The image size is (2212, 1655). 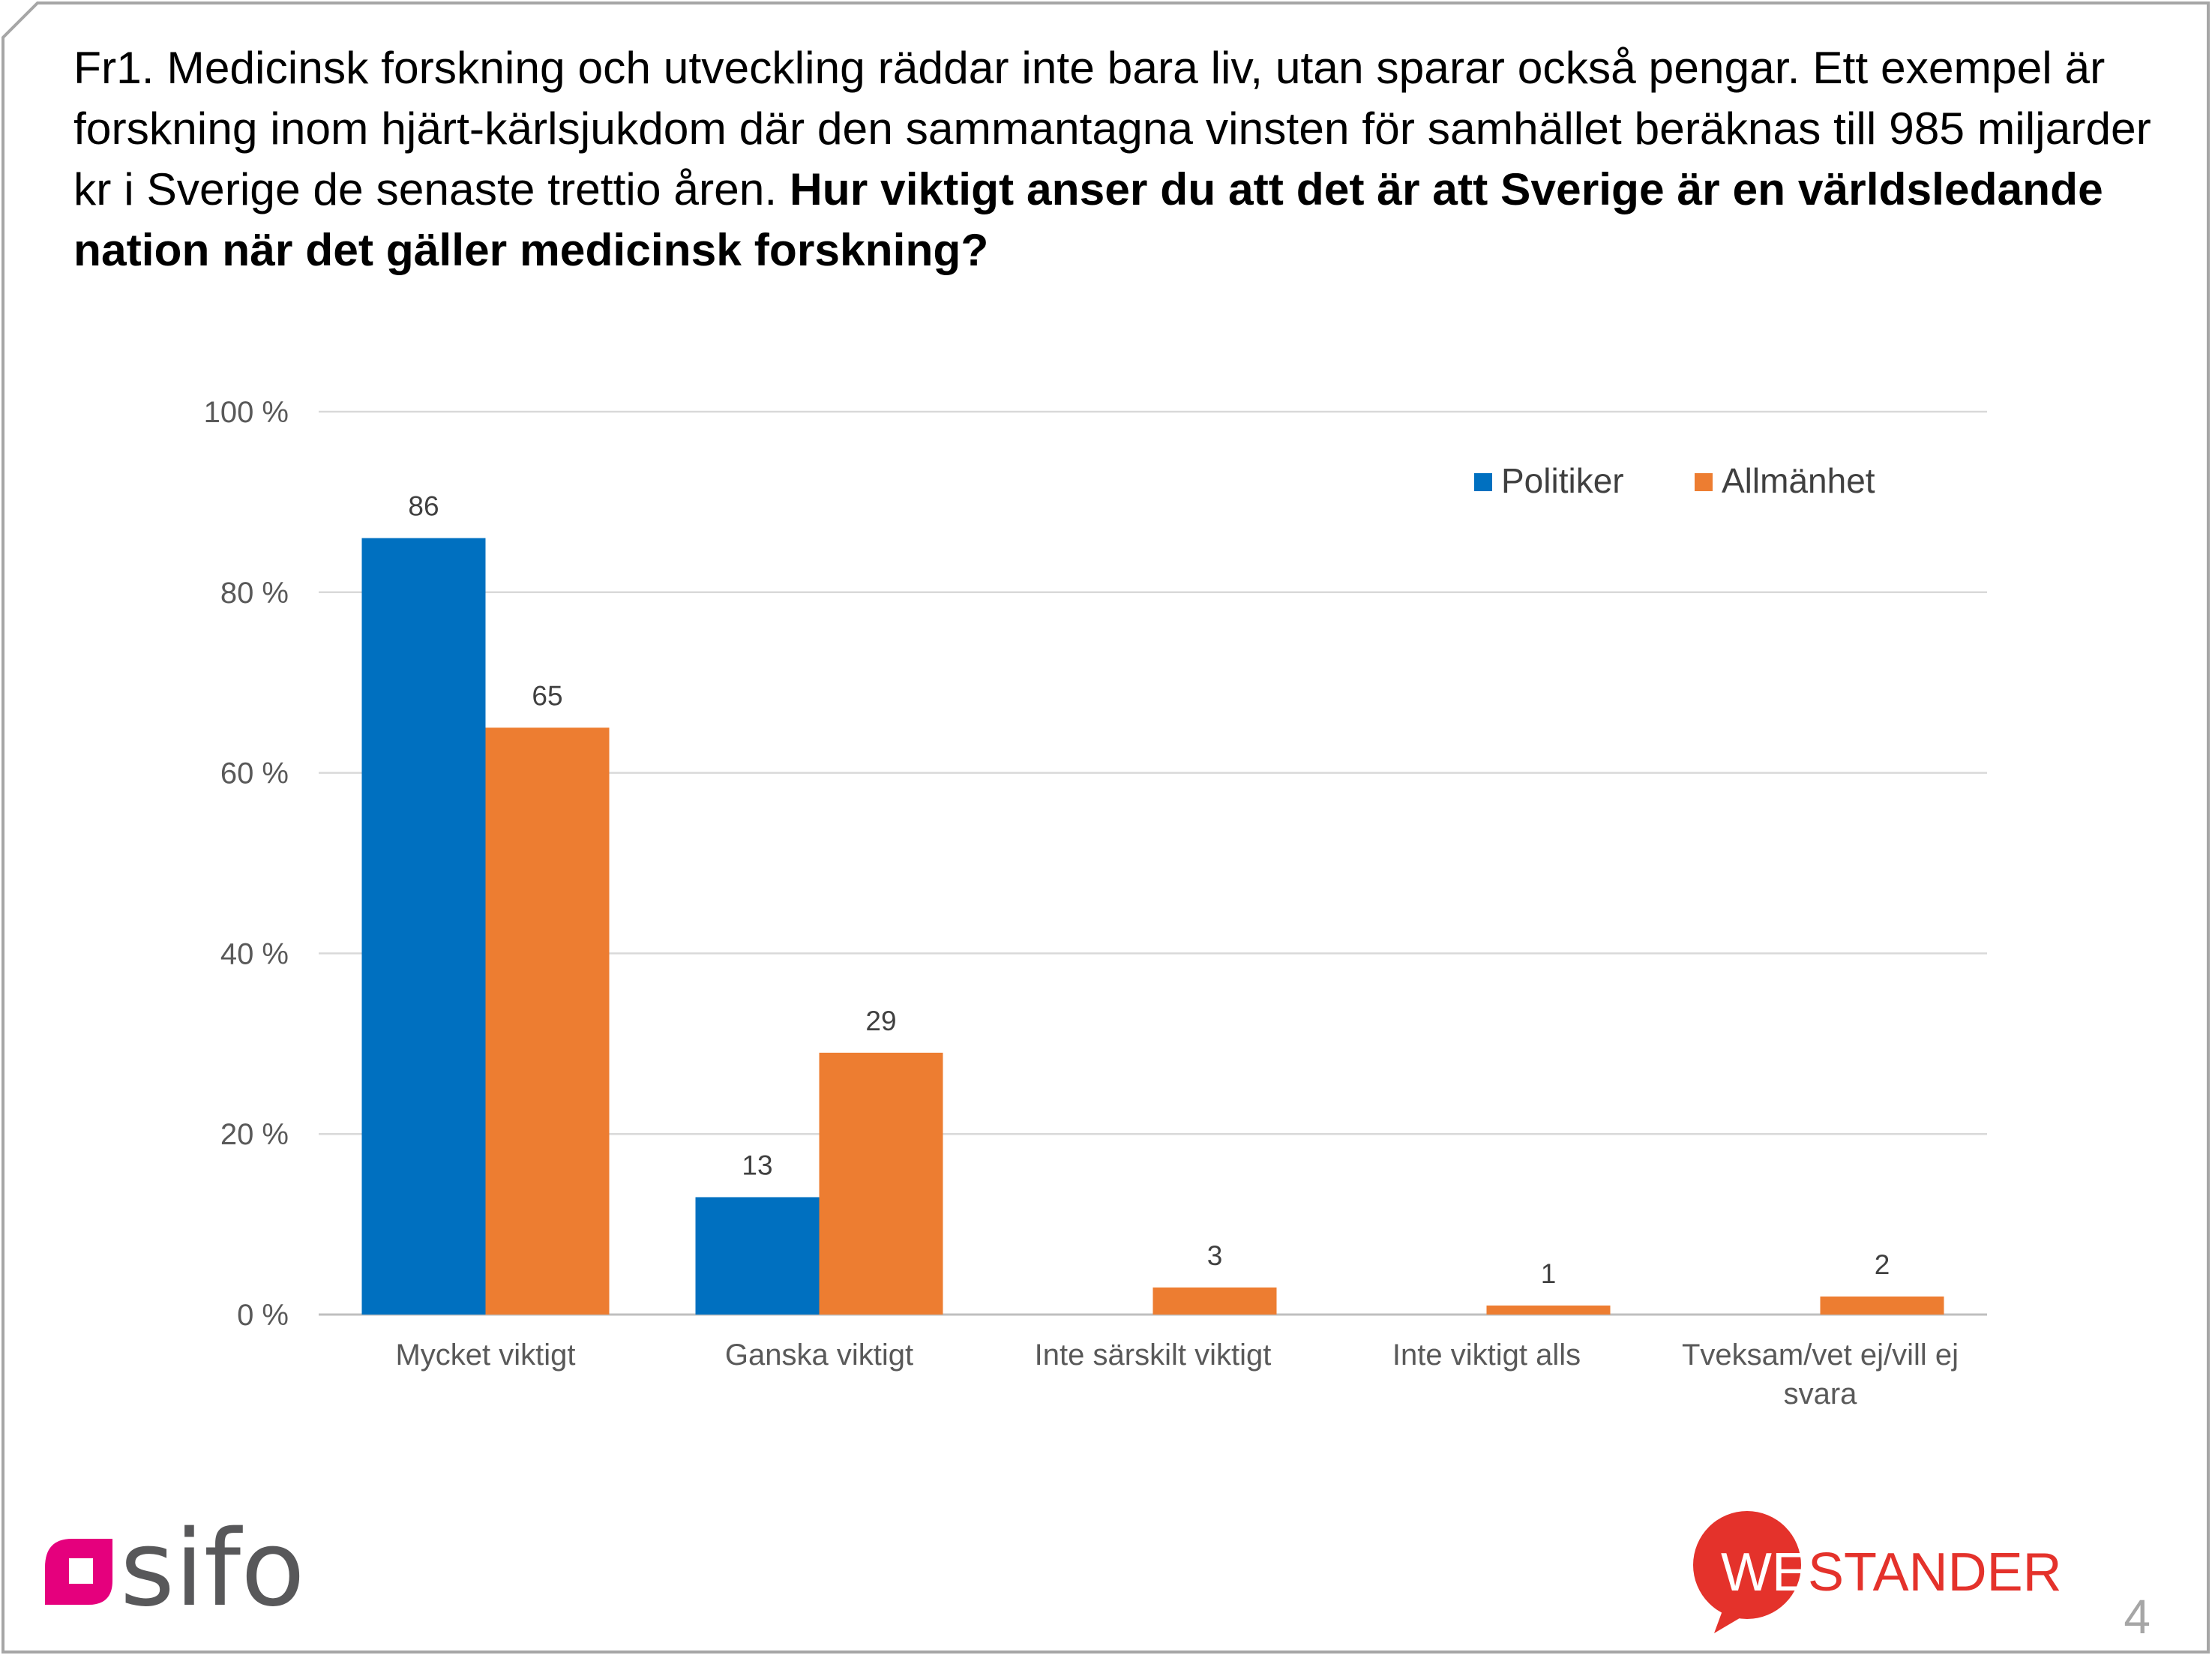 I want to click on y-tick-label: 80 %, so click(x=254, y=593).